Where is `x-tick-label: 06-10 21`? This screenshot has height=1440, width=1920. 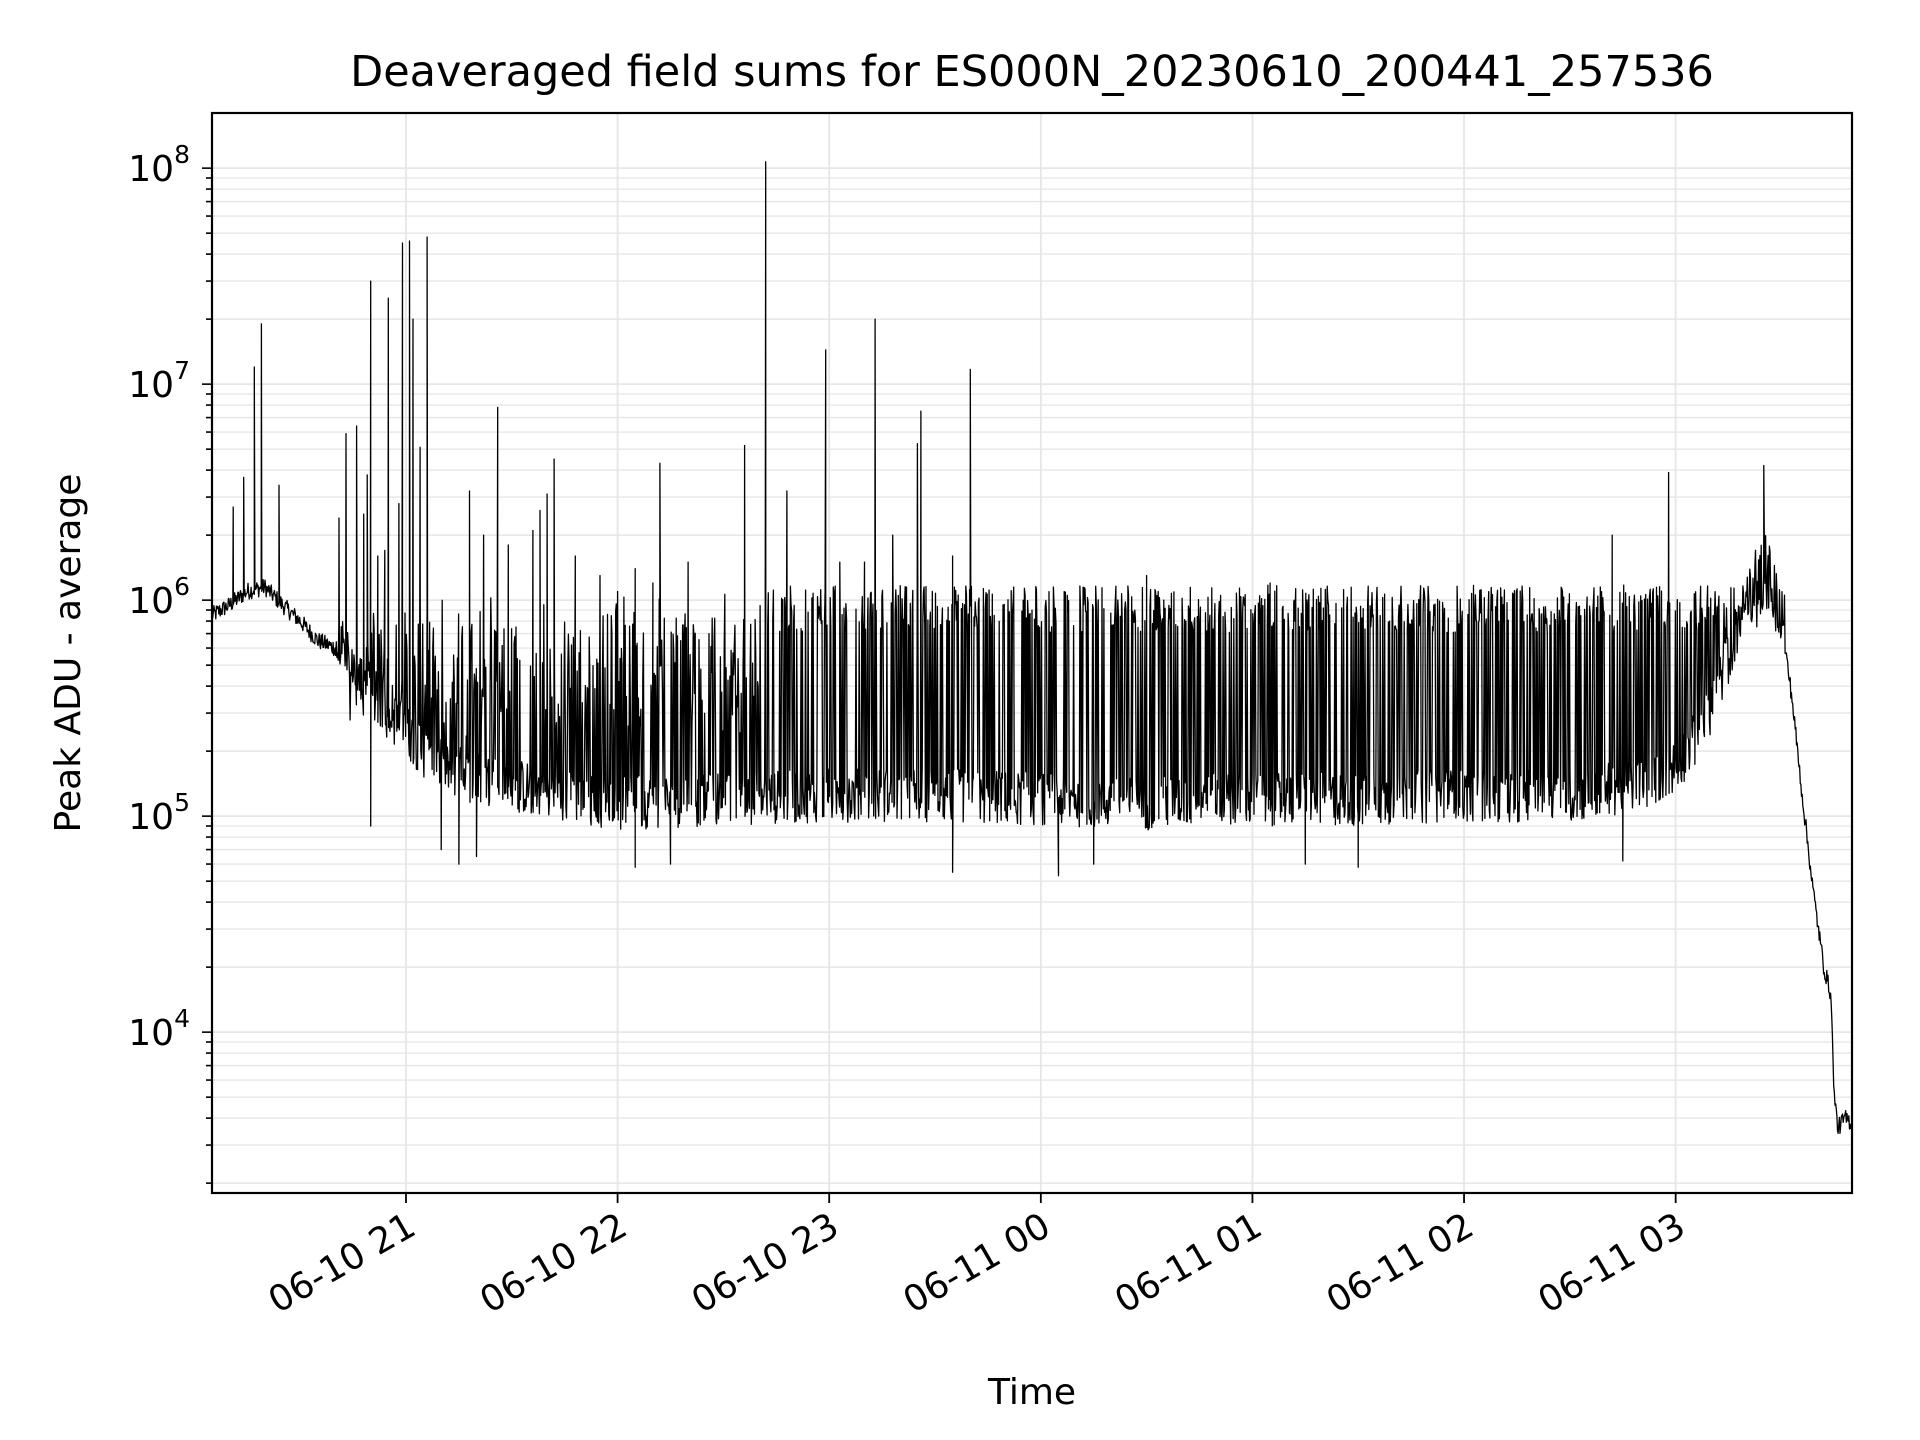 x-tick-label: 06-10 21 is located at coordinates (342, 1263).